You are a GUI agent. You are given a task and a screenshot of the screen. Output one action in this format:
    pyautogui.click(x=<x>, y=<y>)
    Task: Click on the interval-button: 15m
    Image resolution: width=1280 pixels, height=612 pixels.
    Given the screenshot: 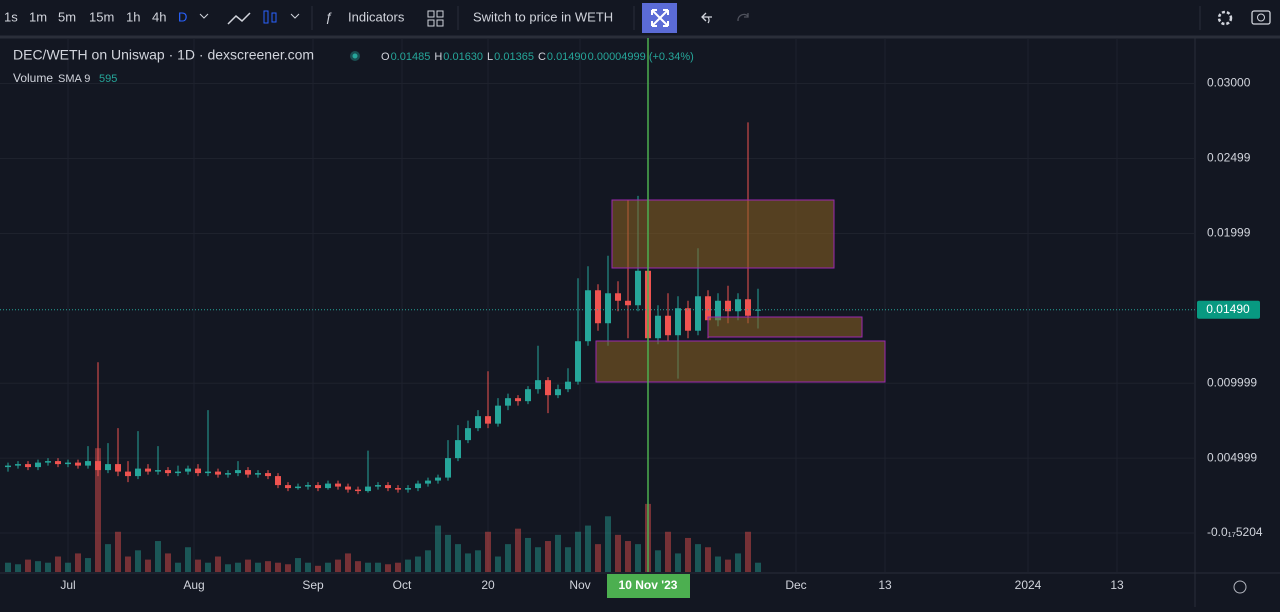 What is the action you would take?
    pyautogui.click(x=101, y=16)
    